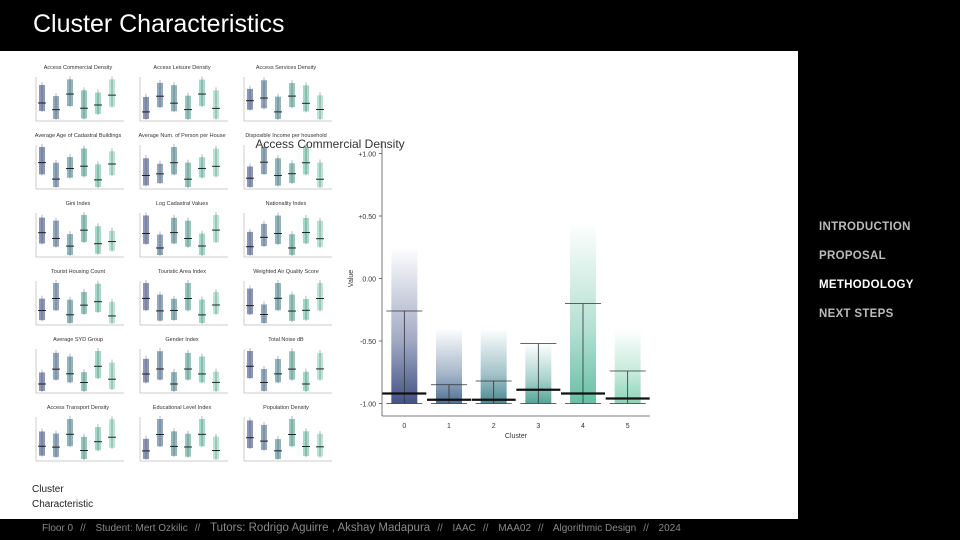 The width and height of the screenshot is (960, 540). Describe the element at coordinates (538, 426) in the screenshot. I see `x-tick-label: 3` at that location.